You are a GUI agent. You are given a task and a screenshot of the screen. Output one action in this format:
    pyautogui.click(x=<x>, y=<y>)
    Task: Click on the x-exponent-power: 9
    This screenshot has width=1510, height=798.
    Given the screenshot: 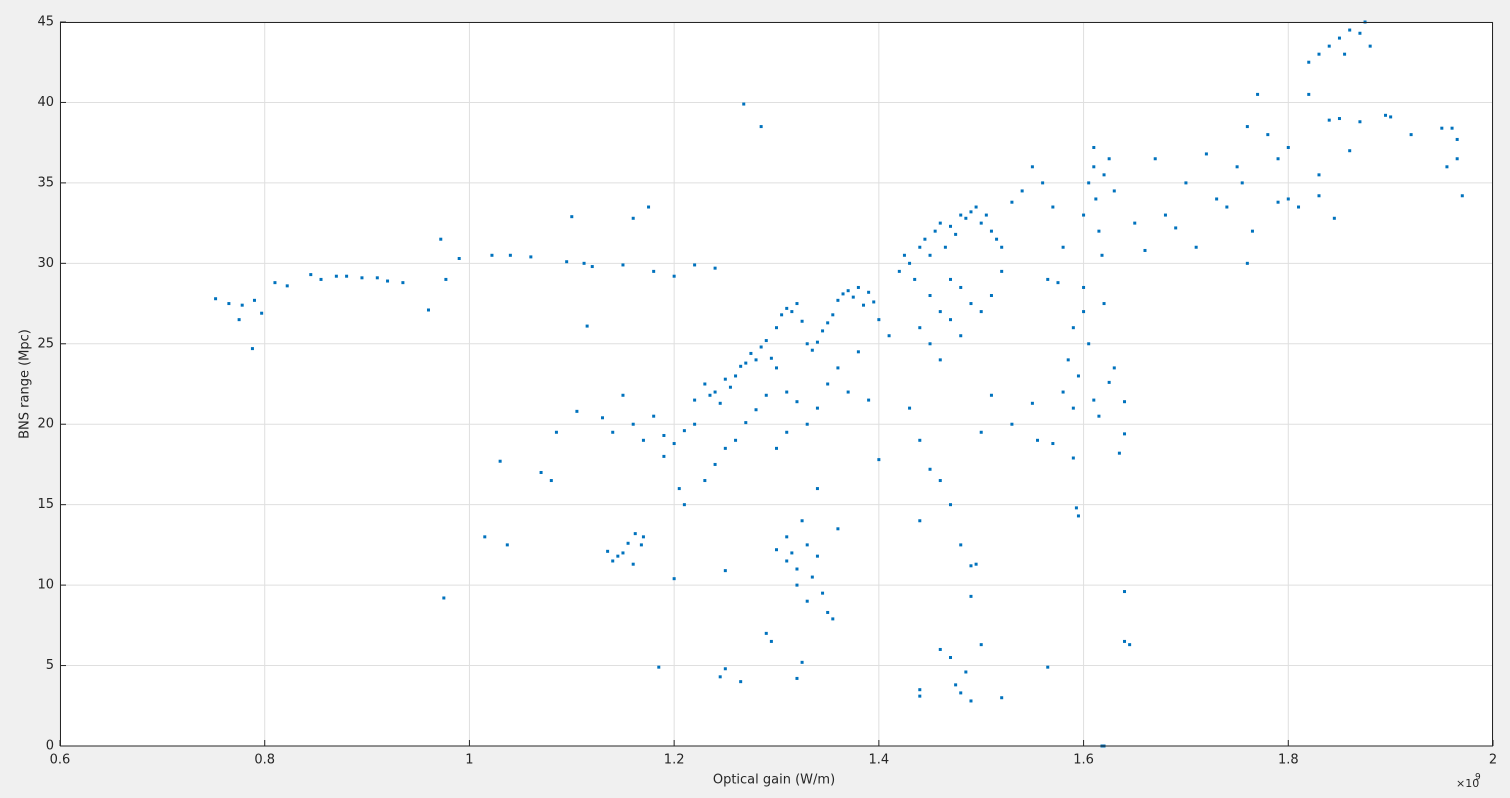 What is the action you would take?
    pyautogui.click(x=1478, y=778)
    